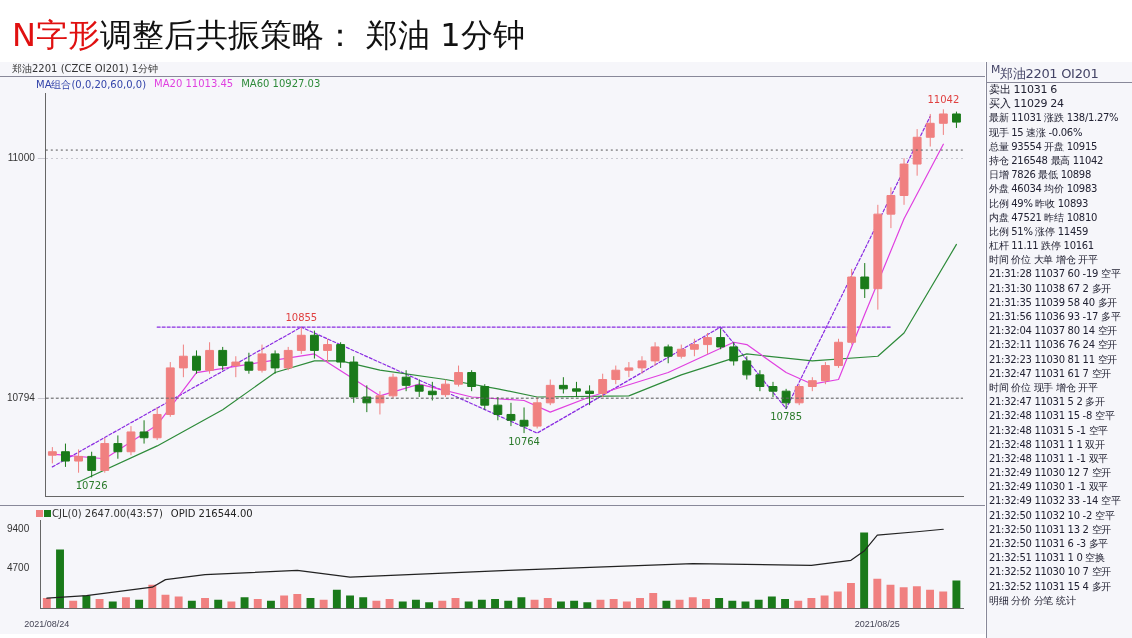 The height and width of the screenshot is (638, 1132). What do you see at coordinates (301, 317) in the screenshot?
I see `annotation: 10855` at bounding box center [301, 317].